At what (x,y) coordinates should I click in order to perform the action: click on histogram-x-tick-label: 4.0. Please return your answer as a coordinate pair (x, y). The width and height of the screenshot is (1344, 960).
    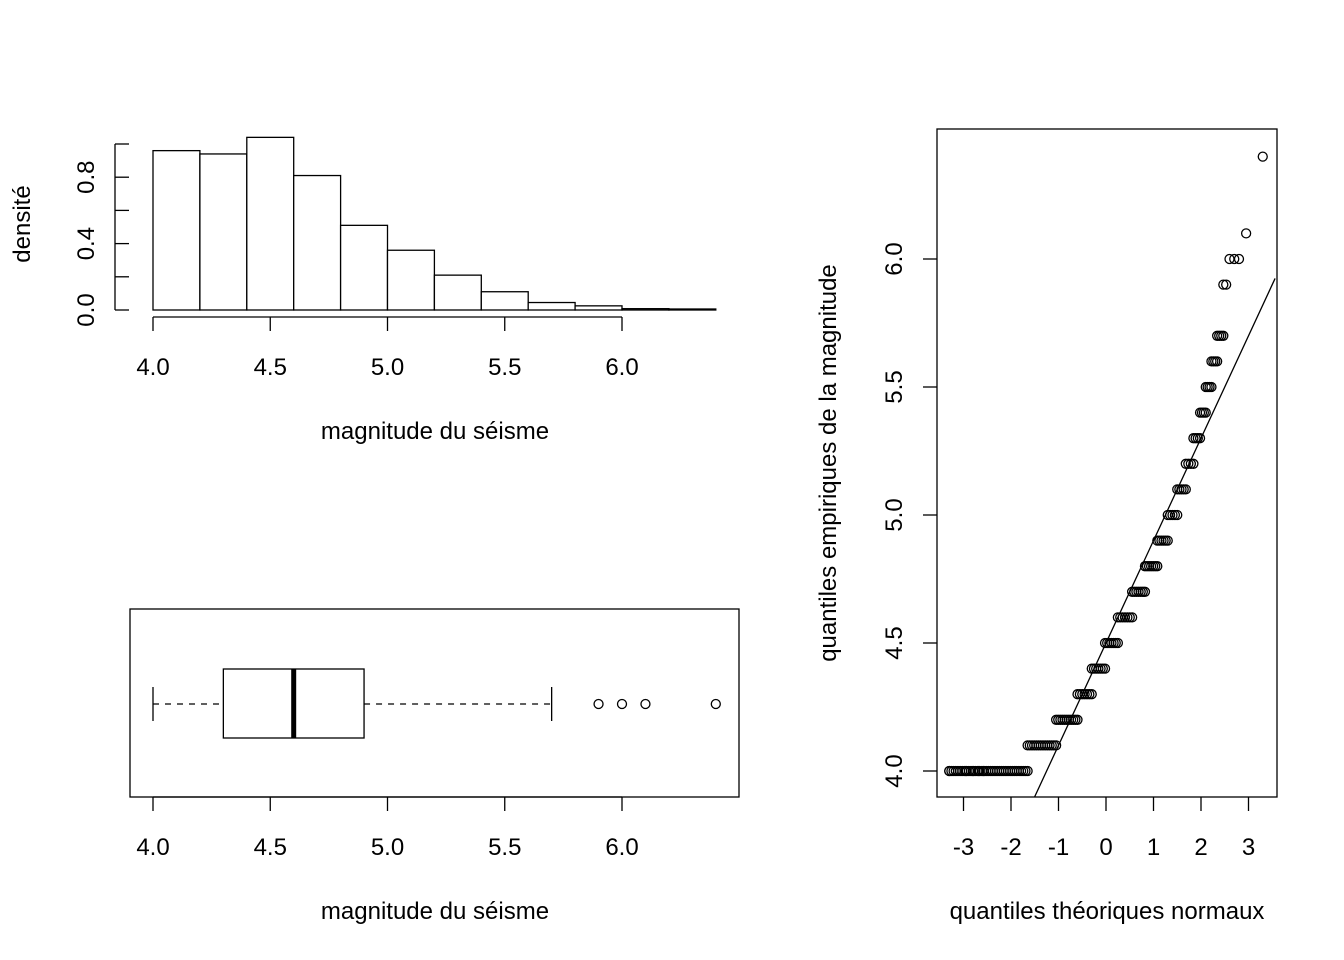
    Looking at the image, I should click on (152, 367).